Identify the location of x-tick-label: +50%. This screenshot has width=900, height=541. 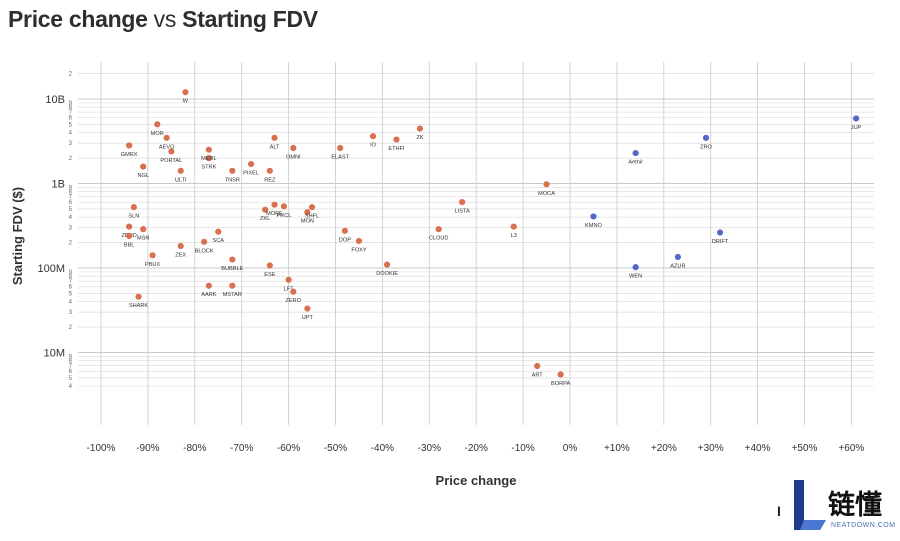
(805, 448).